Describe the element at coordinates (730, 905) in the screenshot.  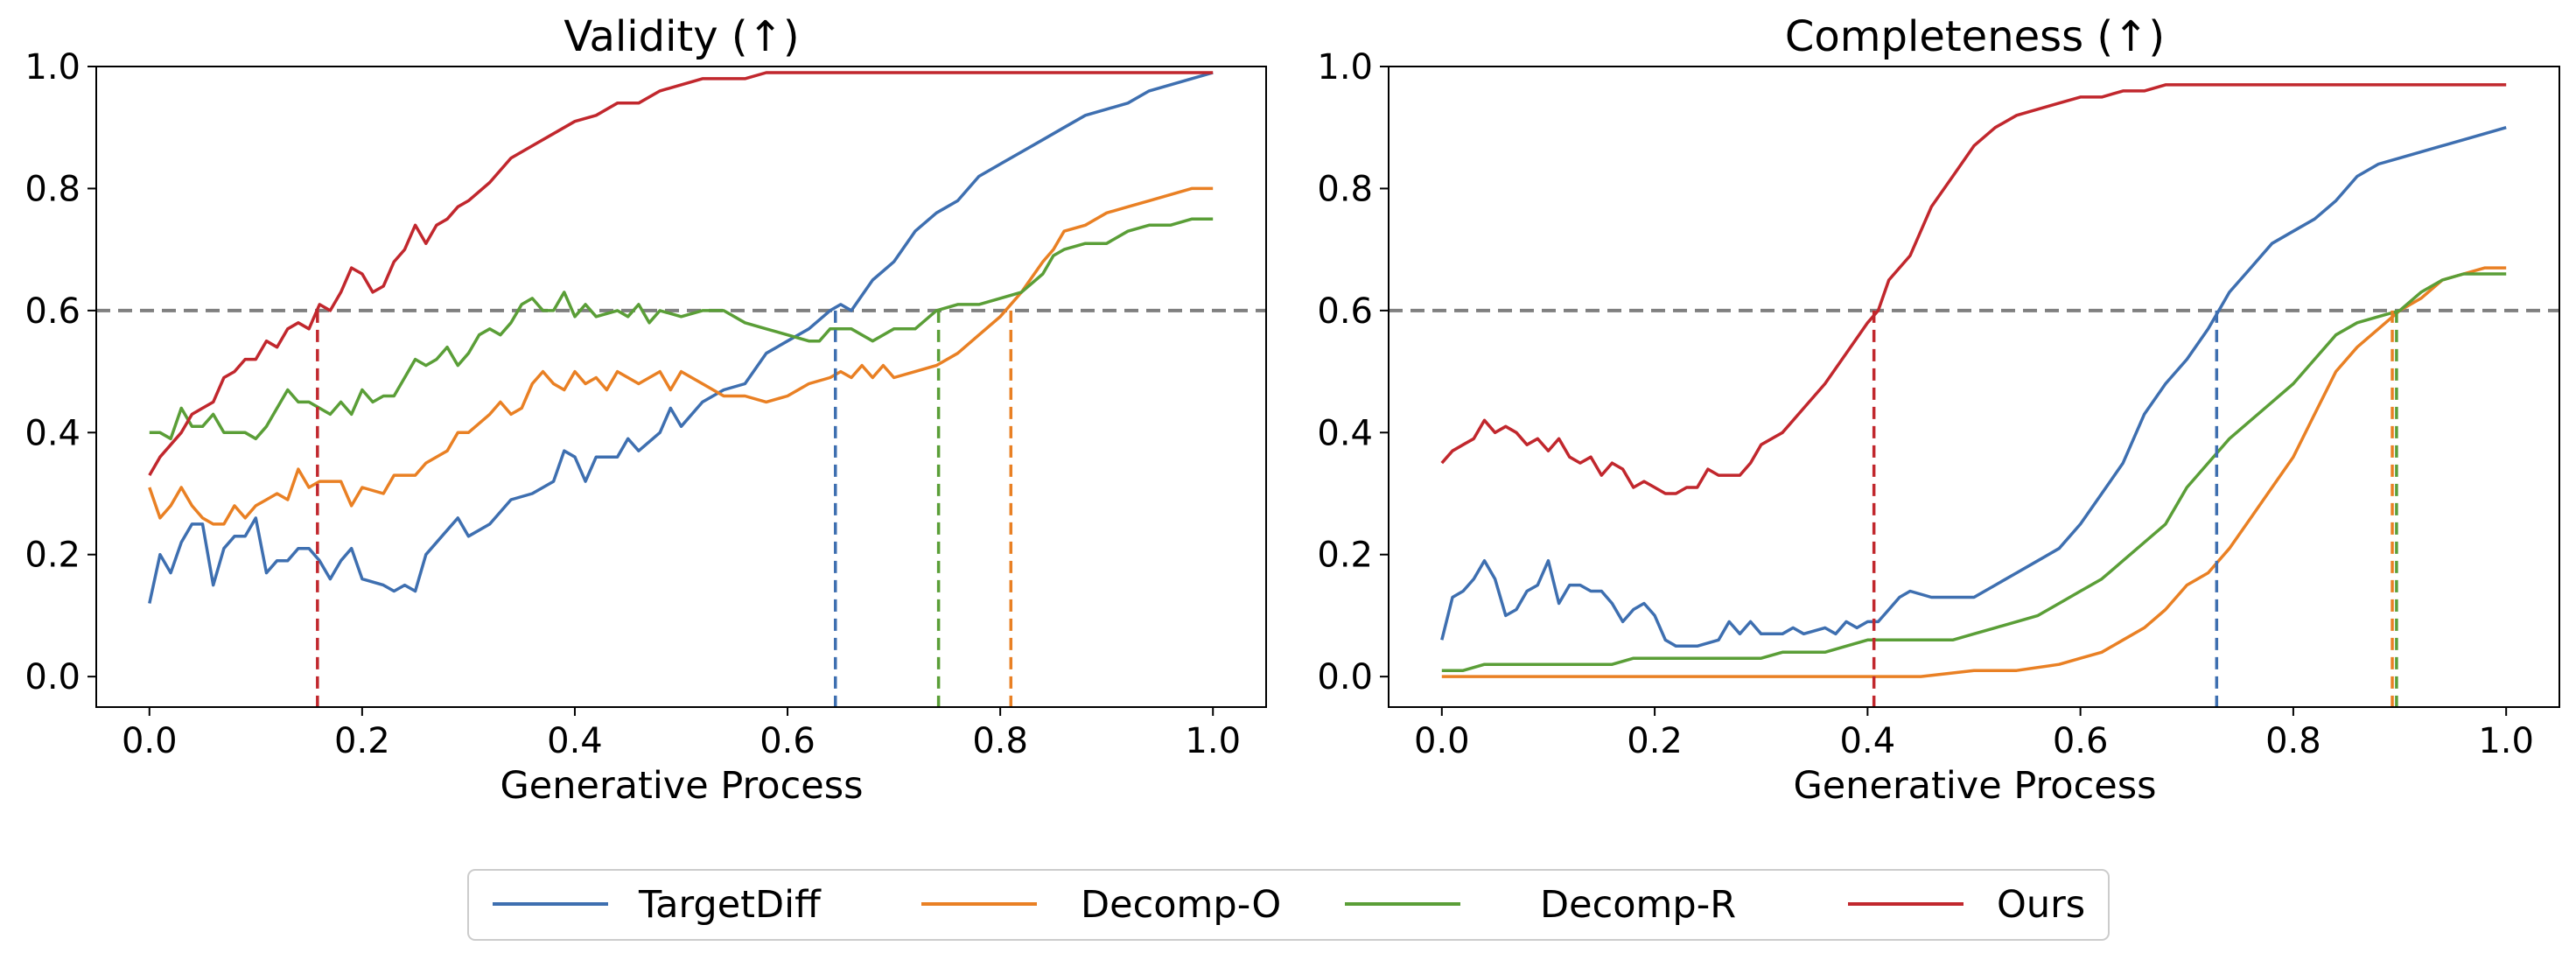
I see `legend-entry-targetdiff: TargetDiff` at that location.